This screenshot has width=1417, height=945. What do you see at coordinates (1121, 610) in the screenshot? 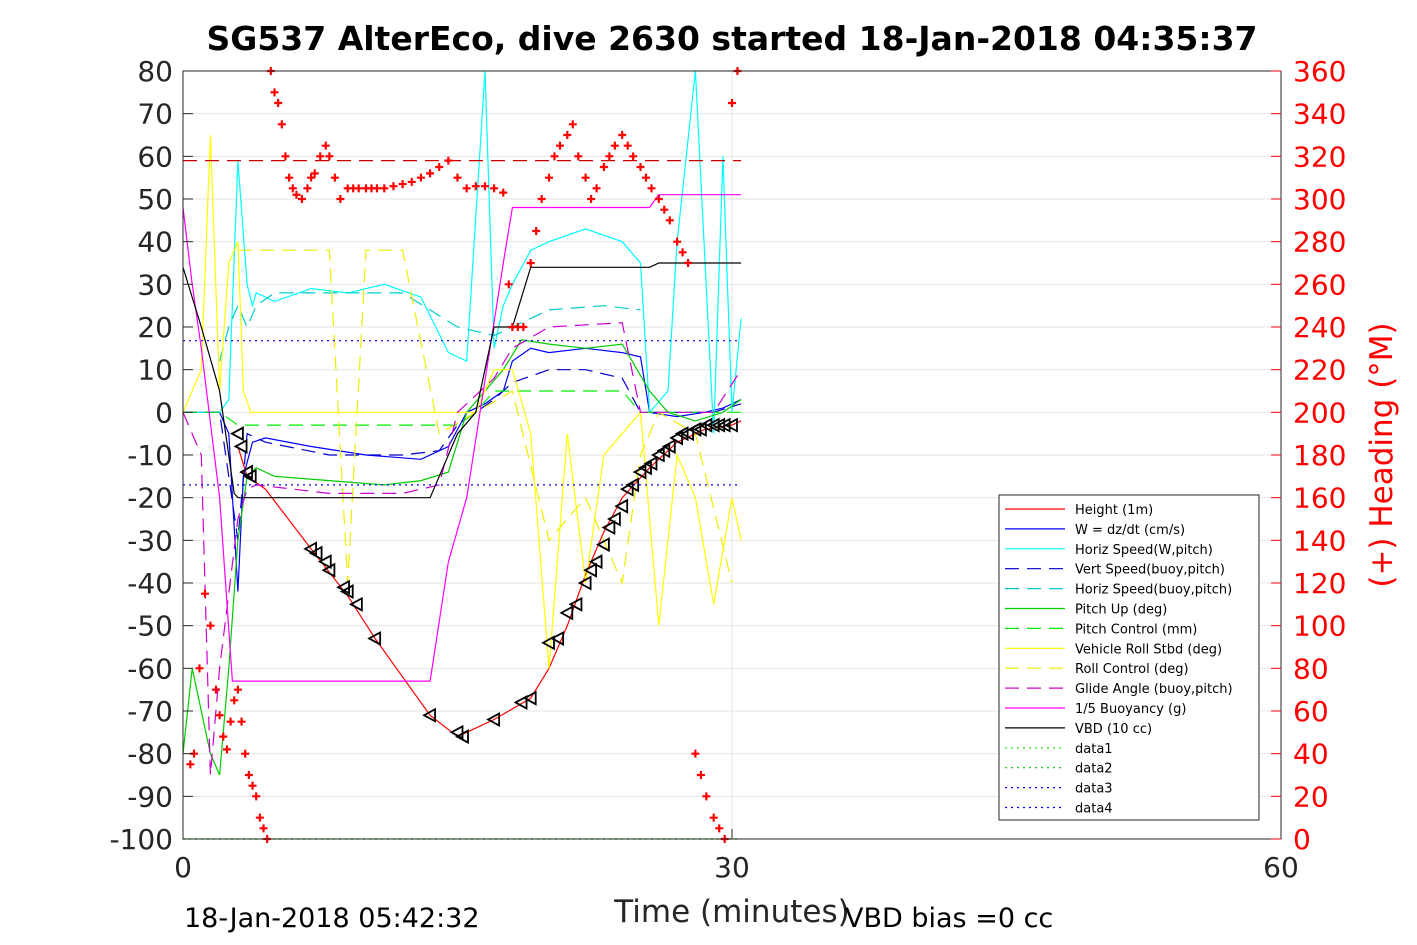
I see `legend-entry: Pitch Up (deg)` at bounding box center [1121, 610].